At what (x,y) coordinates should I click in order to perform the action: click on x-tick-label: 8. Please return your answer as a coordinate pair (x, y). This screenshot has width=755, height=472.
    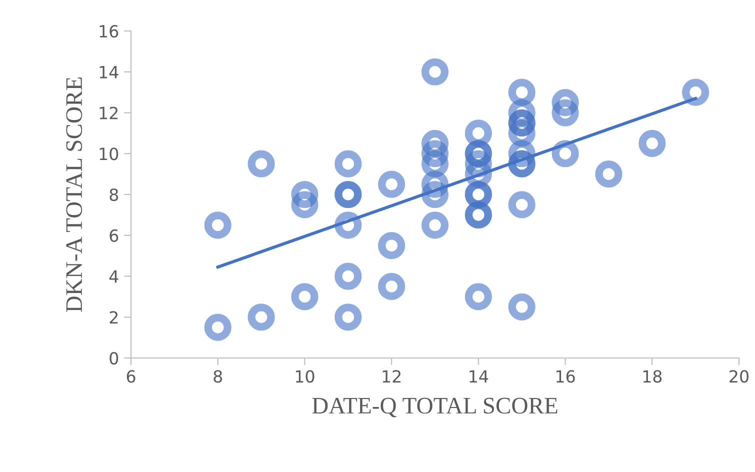
    Looking at the image, I should click on (218, 376).